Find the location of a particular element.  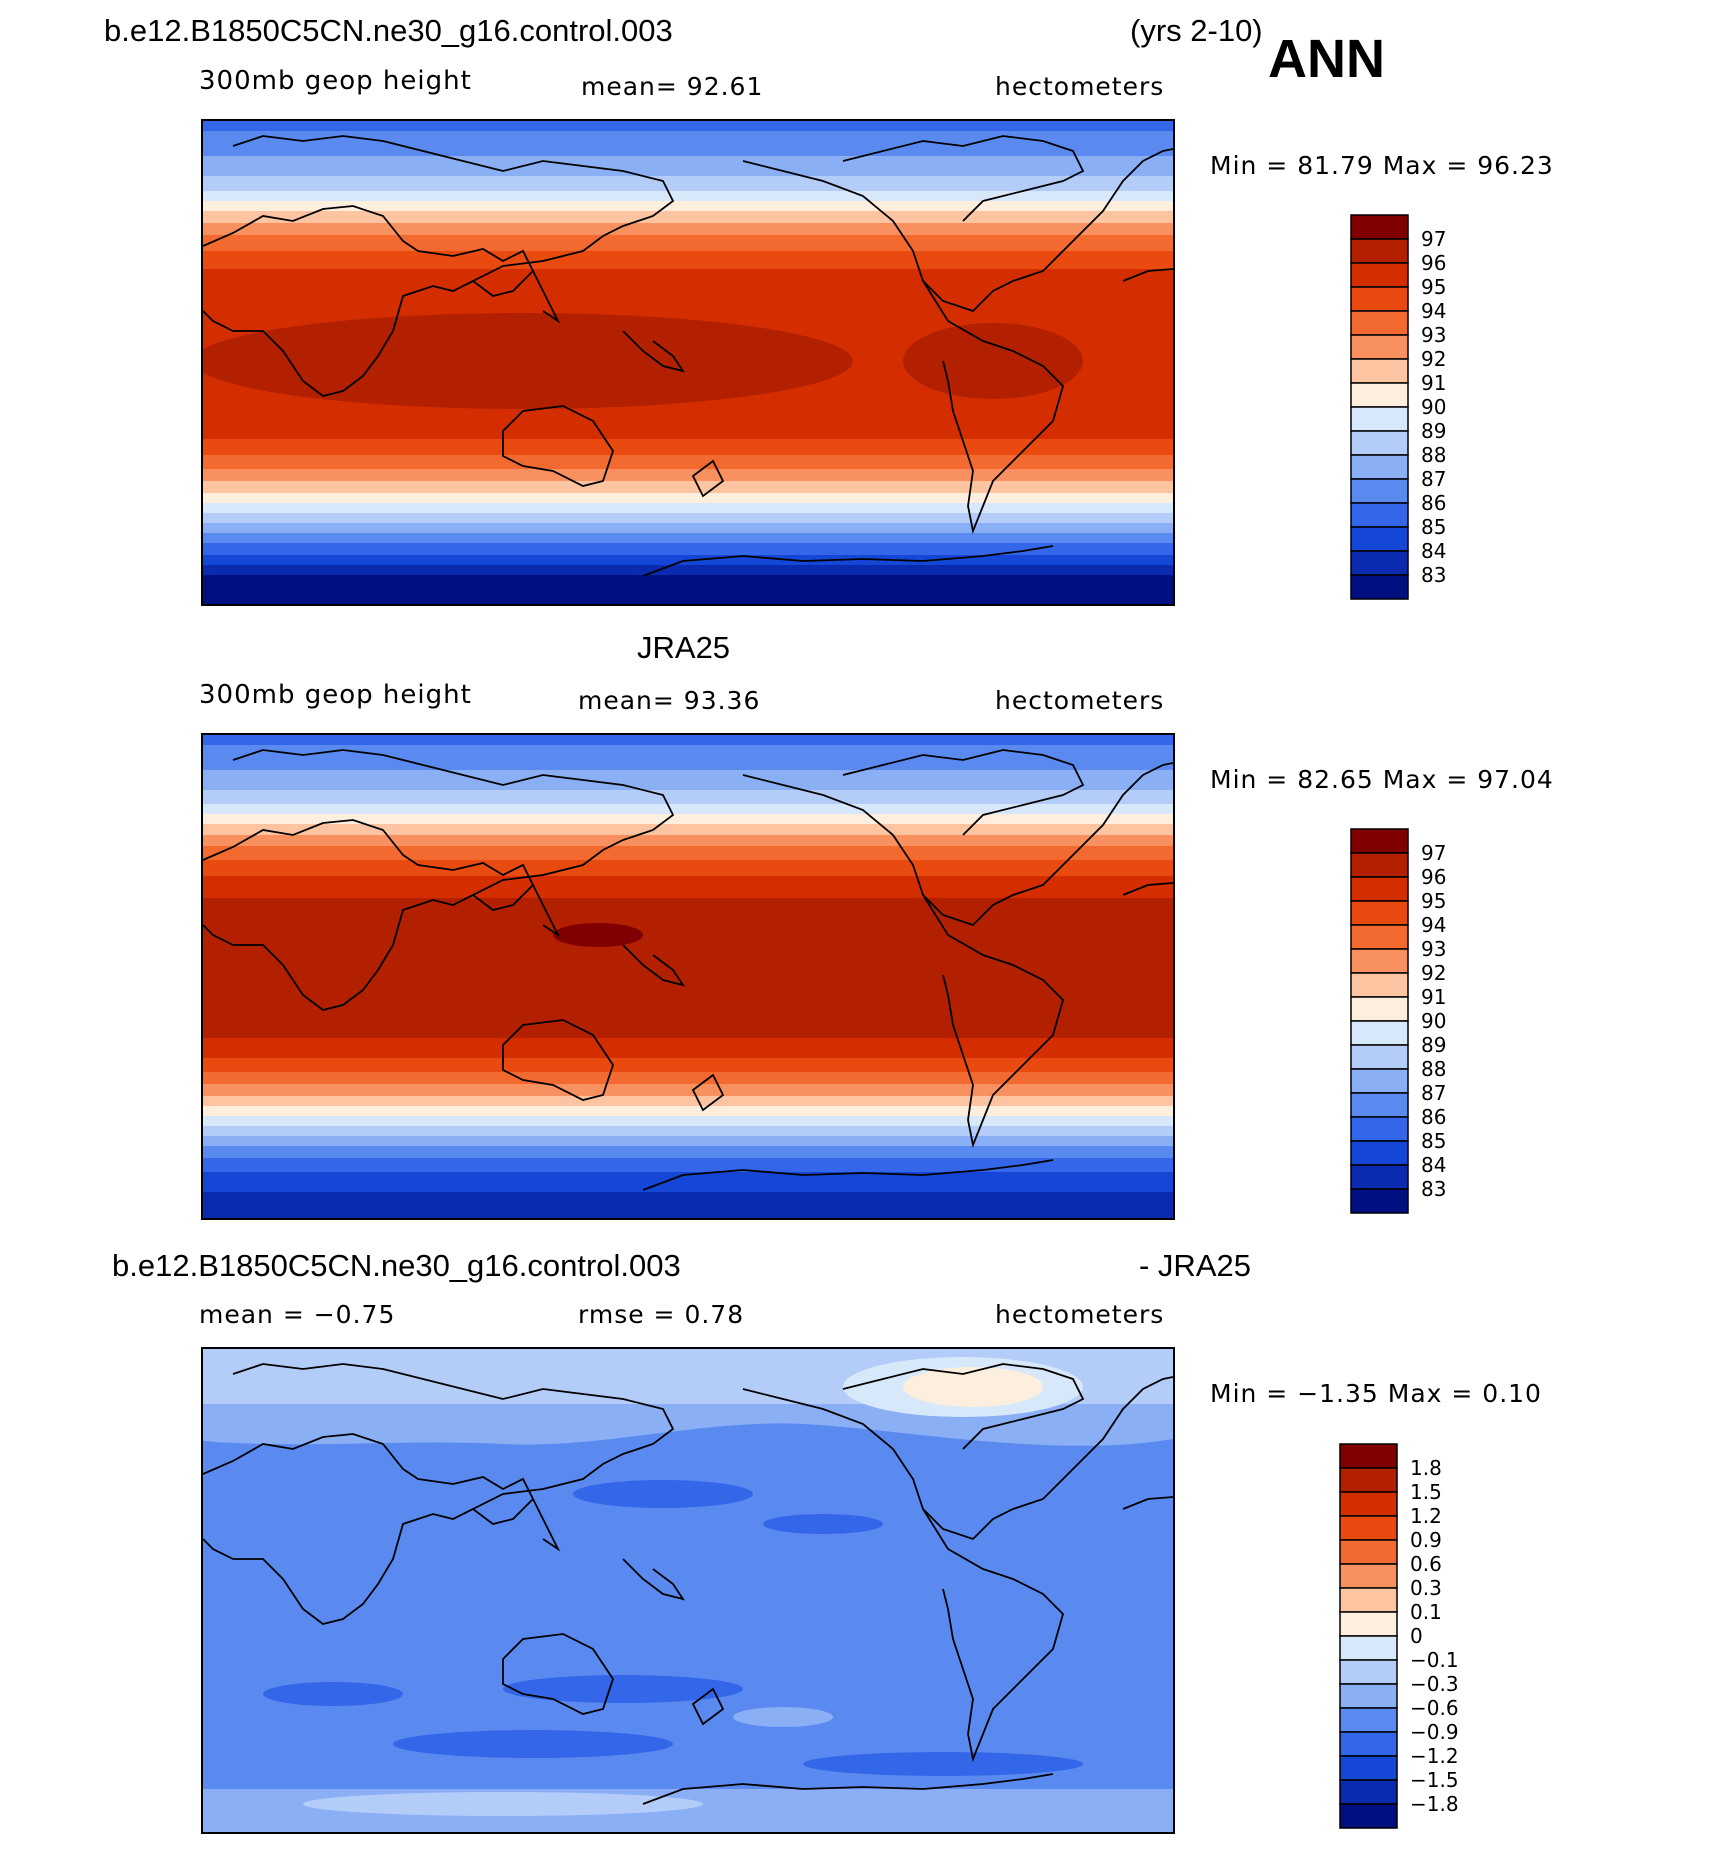

label-bar-level: 1.2 is located at coordinates (1426, 1516).